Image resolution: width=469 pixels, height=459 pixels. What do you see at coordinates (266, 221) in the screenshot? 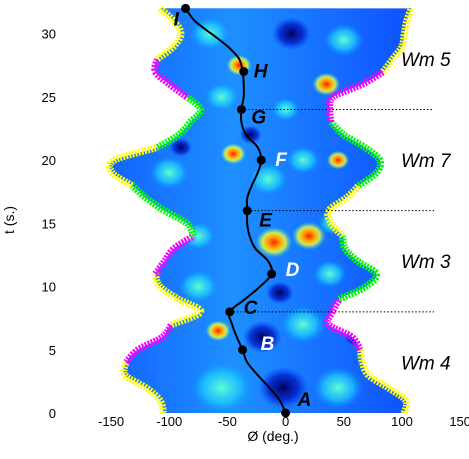
I see `point-label-e: E` at bounding box center [266, 221].